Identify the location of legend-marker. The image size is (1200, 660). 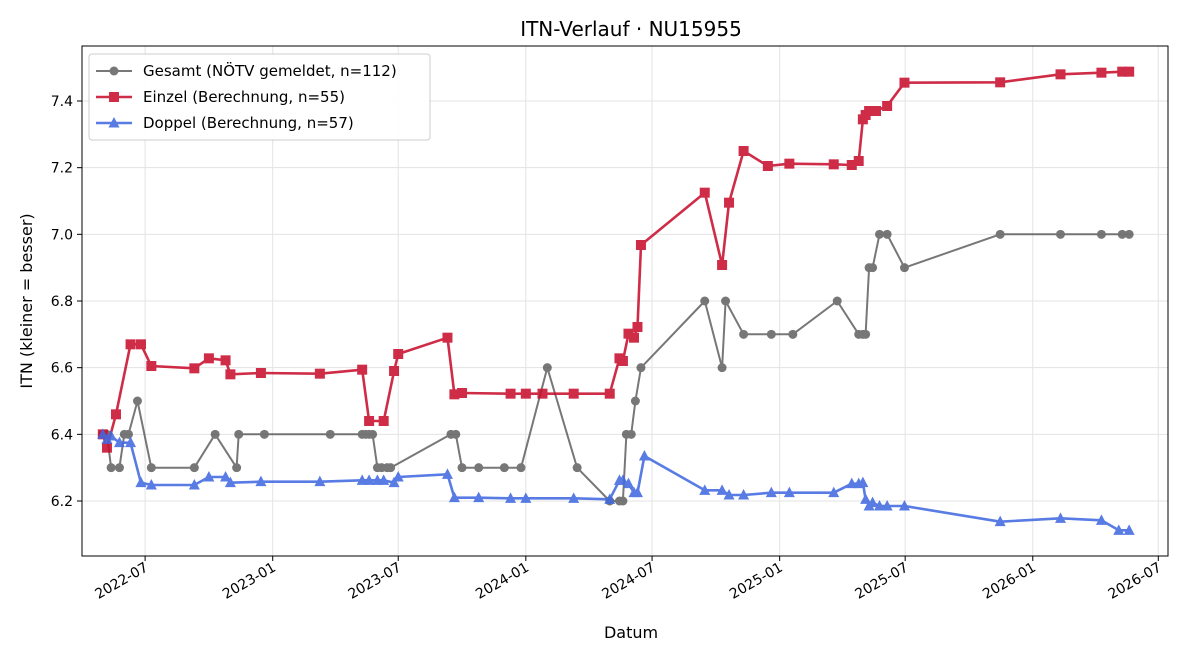
(114, 71).